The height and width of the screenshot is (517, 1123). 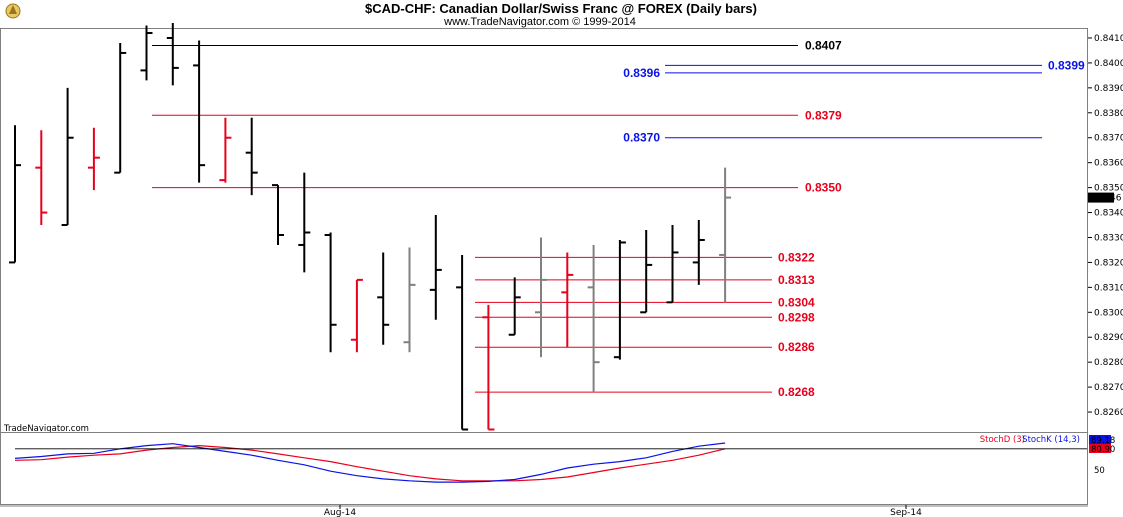 I want to click on y-tick-label: 0.8360, so click(x=1108, y=164).